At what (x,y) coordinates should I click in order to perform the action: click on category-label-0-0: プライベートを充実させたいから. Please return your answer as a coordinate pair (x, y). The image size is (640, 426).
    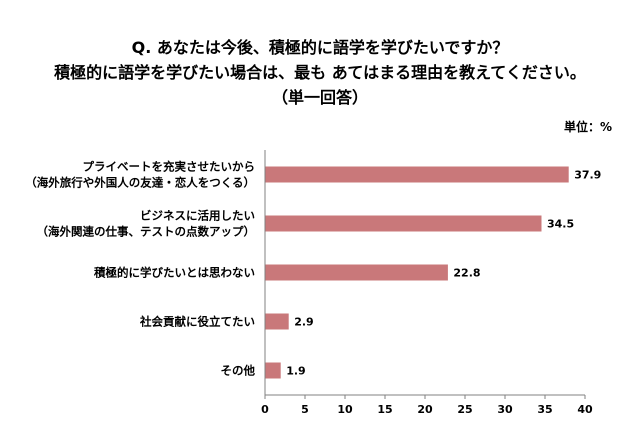
    Looking at the image, I should click on (169, 167).